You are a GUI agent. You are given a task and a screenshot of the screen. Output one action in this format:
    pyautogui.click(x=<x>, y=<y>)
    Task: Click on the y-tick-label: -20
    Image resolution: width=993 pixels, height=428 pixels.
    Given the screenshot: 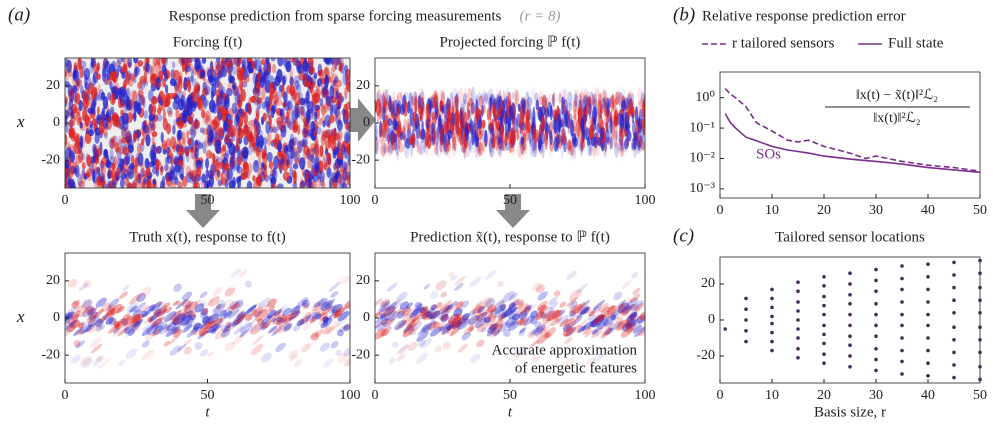 What is the action you would take?
    pyautogui.click(x=360, y=354)
    